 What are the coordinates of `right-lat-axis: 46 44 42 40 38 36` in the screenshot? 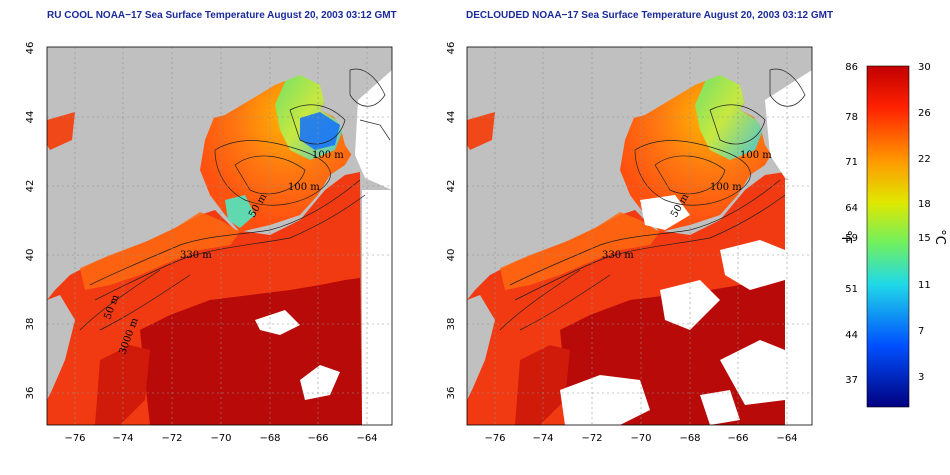 It's located at (451, 221).